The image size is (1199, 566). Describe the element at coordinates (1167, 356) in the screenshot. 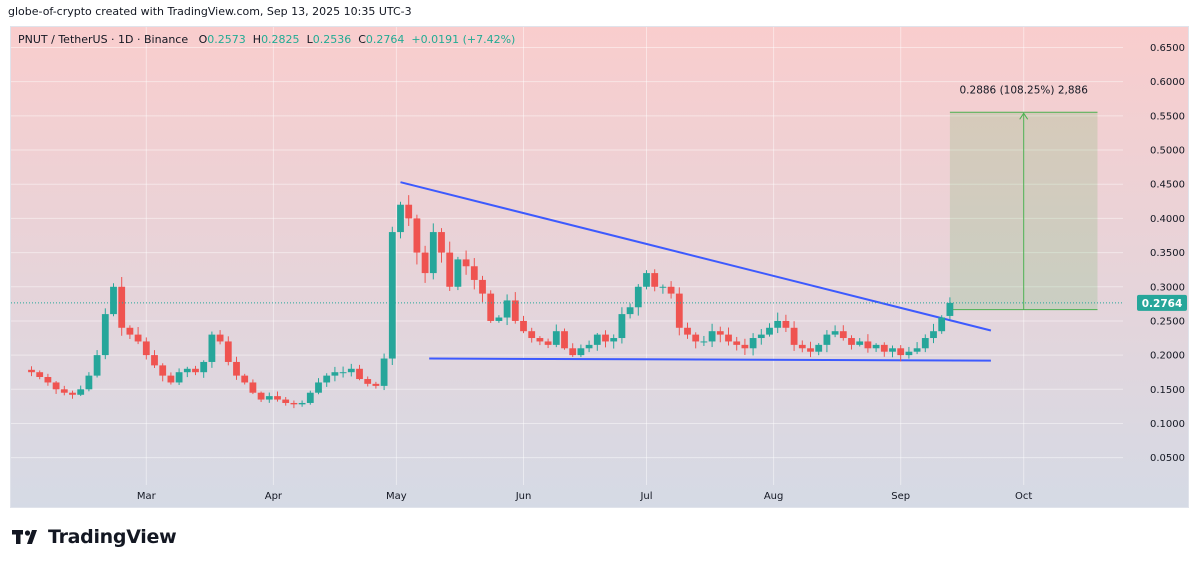

I see `y-tick-label: 0.2000` at that location.